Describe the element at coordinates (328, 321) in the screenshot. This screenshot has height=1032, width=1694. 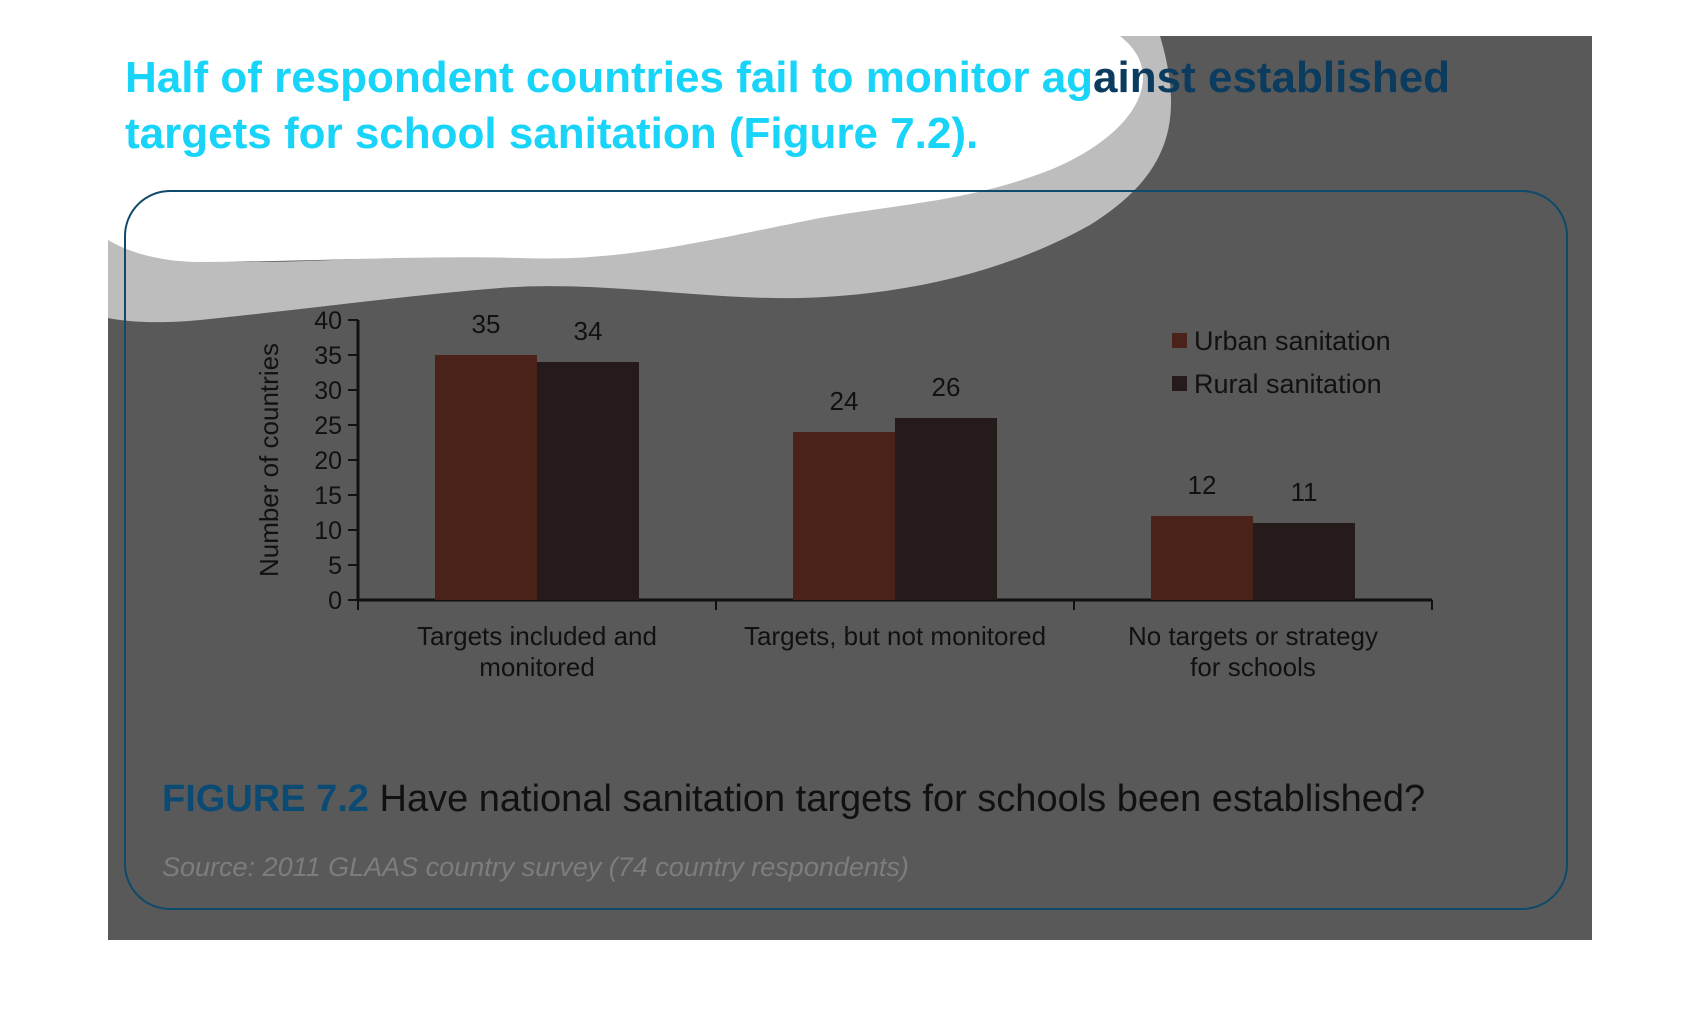
I see `y-tick-label: 40` at that location.